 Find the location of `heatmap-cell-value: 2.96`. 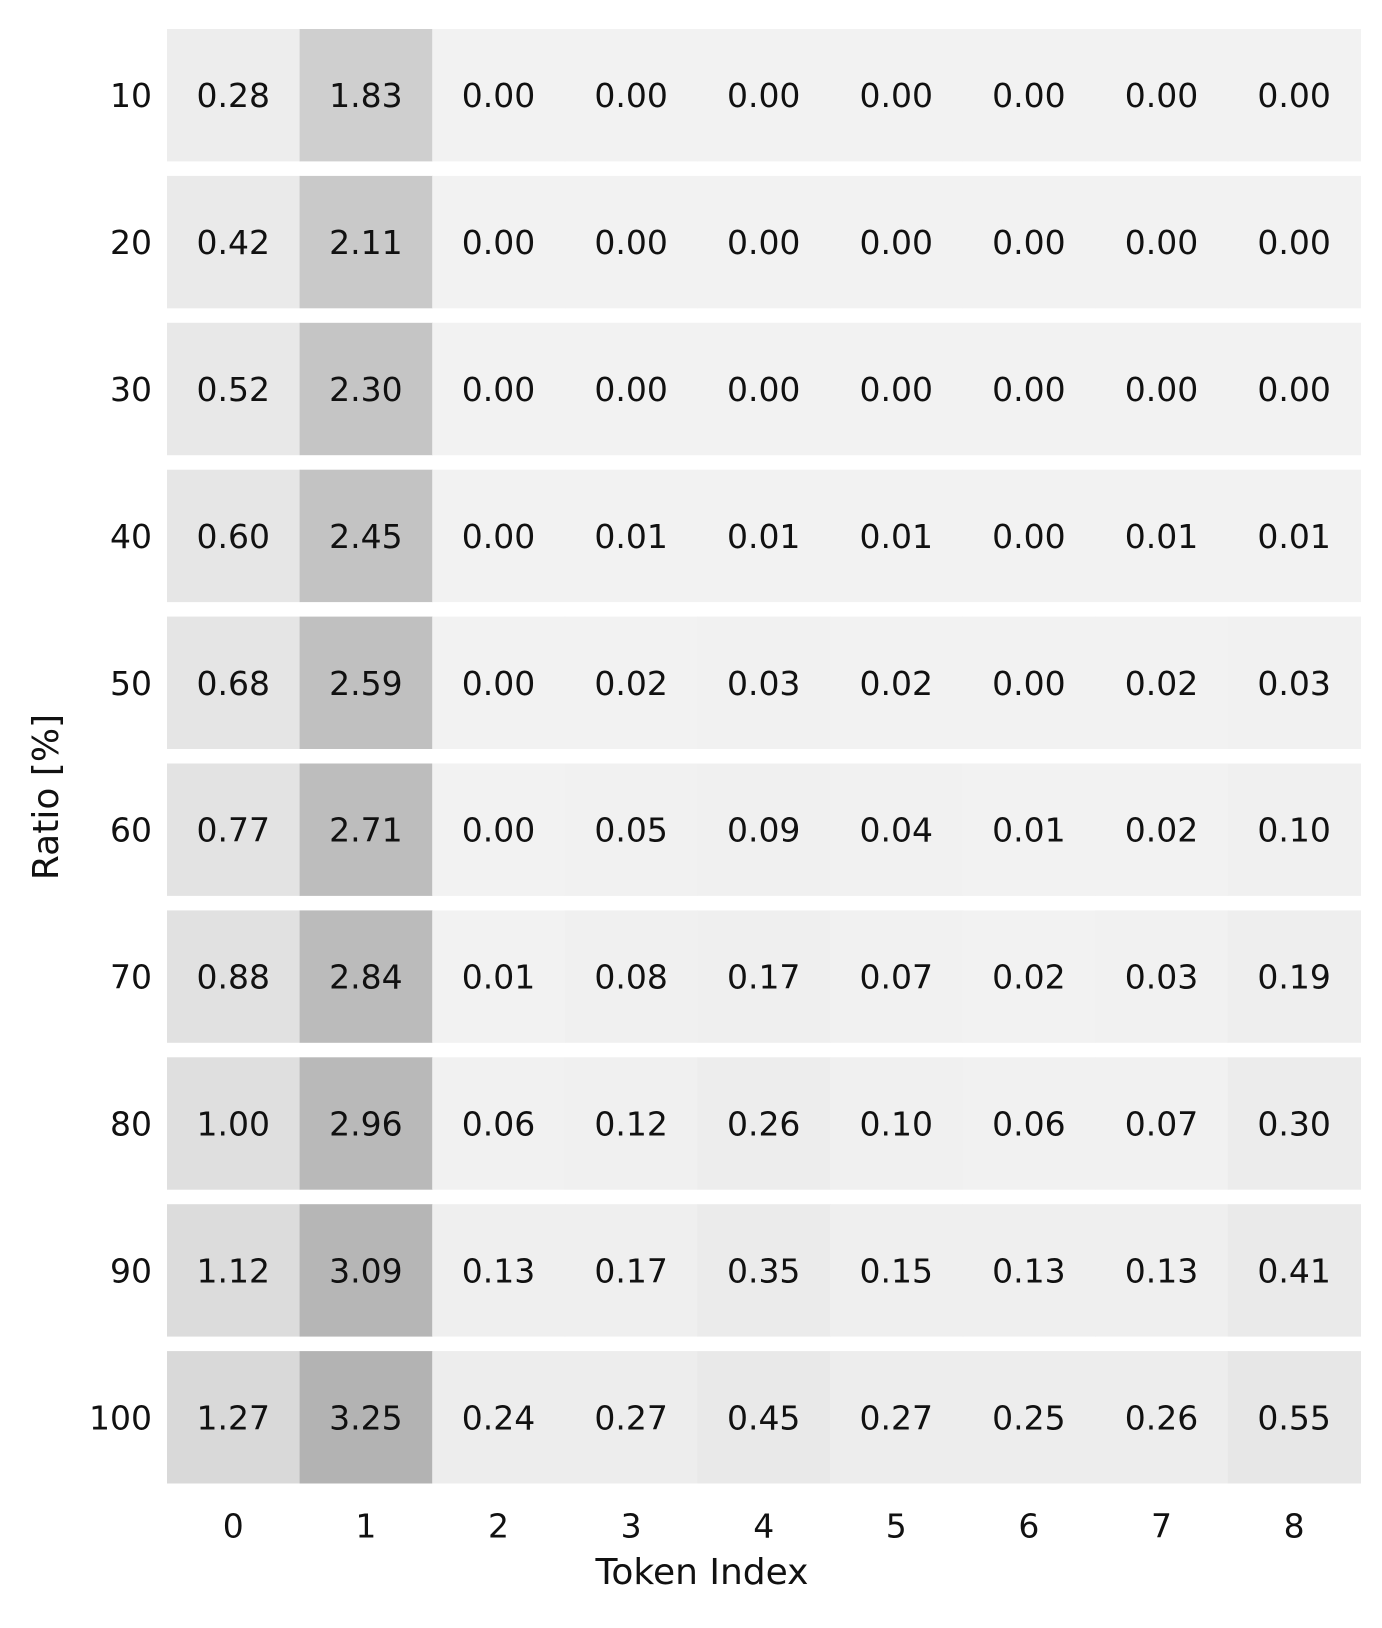

heatmap-cell-value: 2.96 is located at coordinates (365, 1124).